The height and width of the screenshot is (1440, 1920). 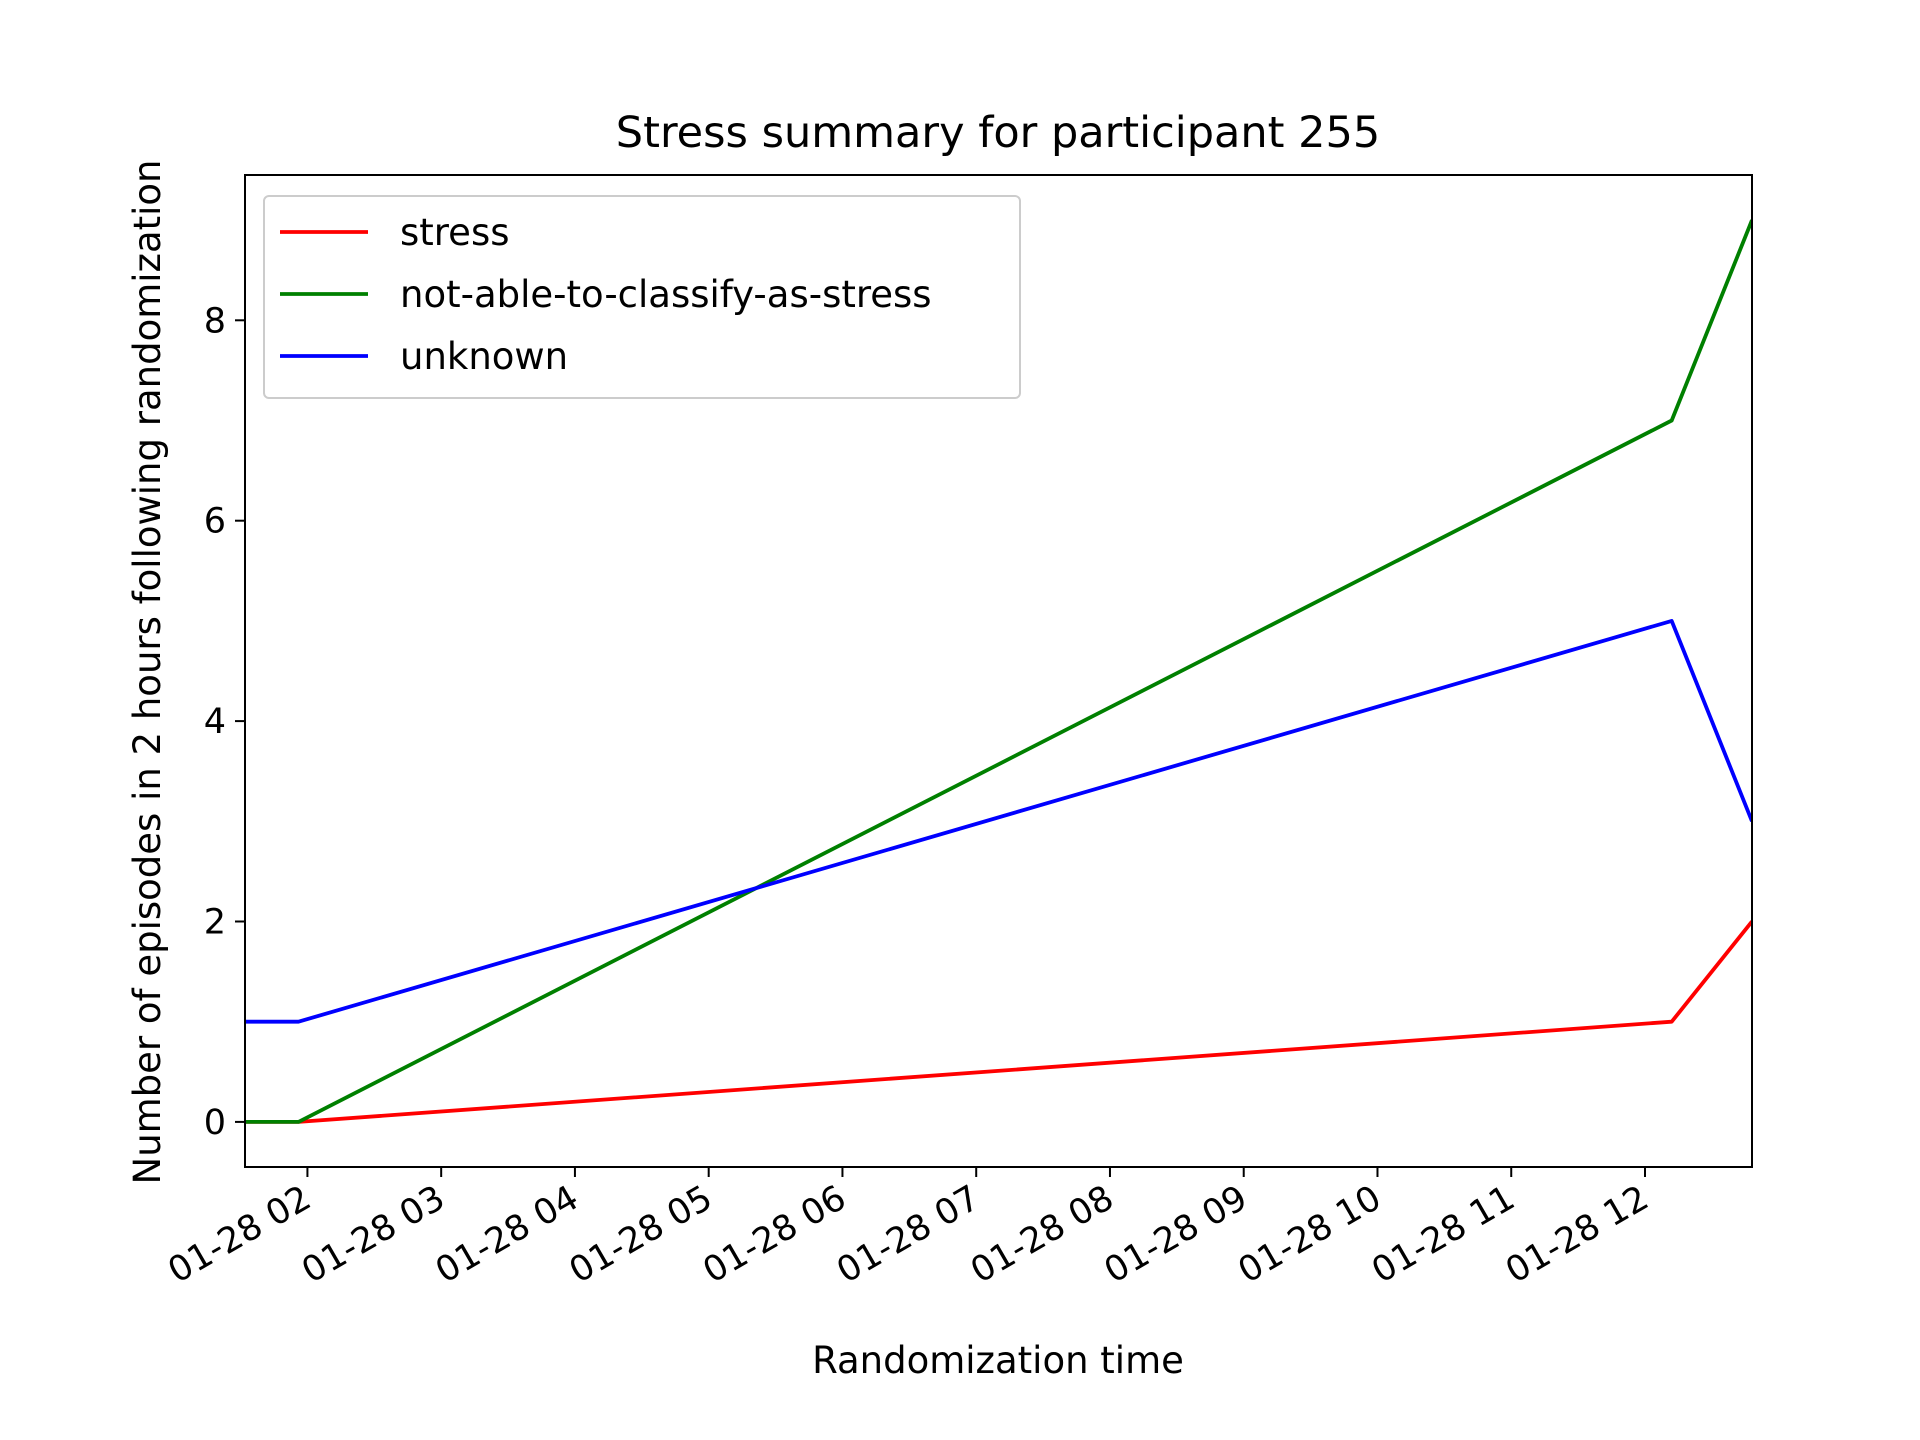 What do you see at coordinates (666, 294) in the screenshot?
I see `legend-label: not-able-to-classify-as-stress` at bounding box center [666, 294].